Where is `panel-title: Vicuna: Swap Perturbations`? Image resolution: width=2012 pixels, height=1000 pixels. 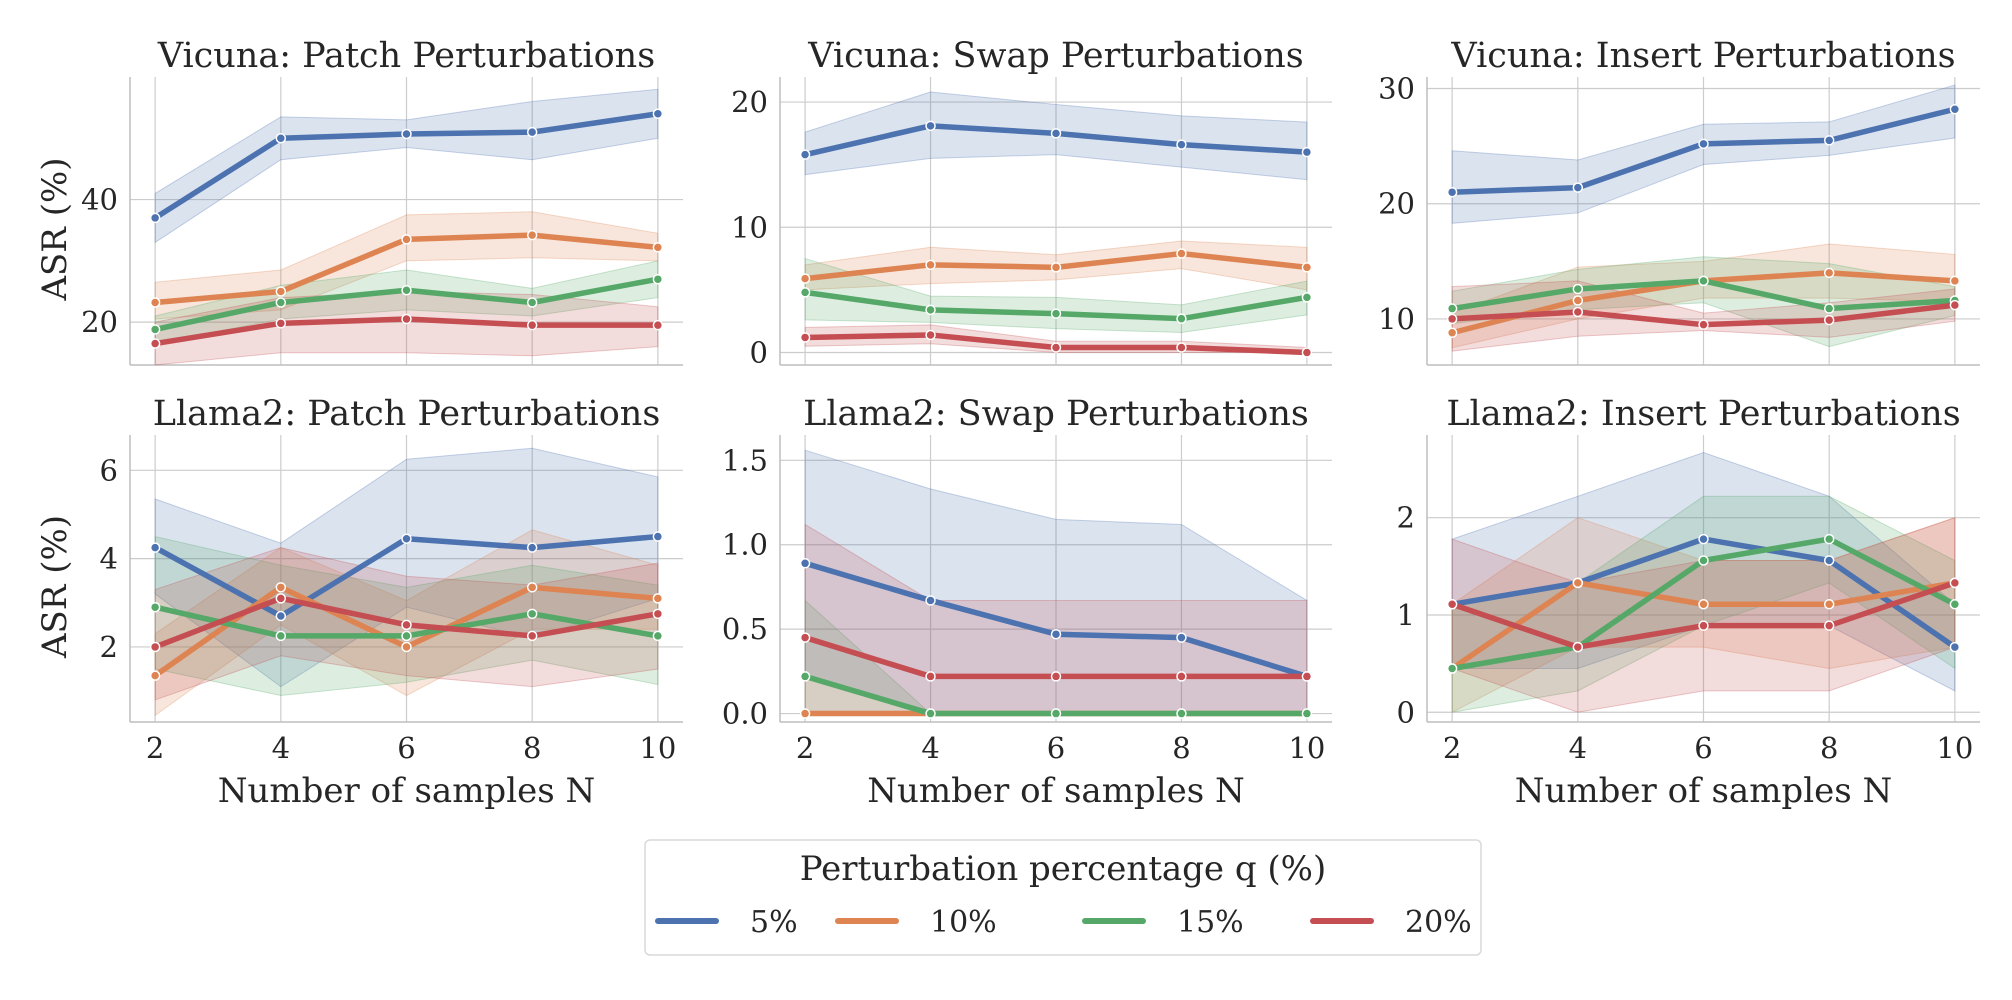 panel-title: Vicuna: Swap Perturbations is located at coordinates (1055, 56).